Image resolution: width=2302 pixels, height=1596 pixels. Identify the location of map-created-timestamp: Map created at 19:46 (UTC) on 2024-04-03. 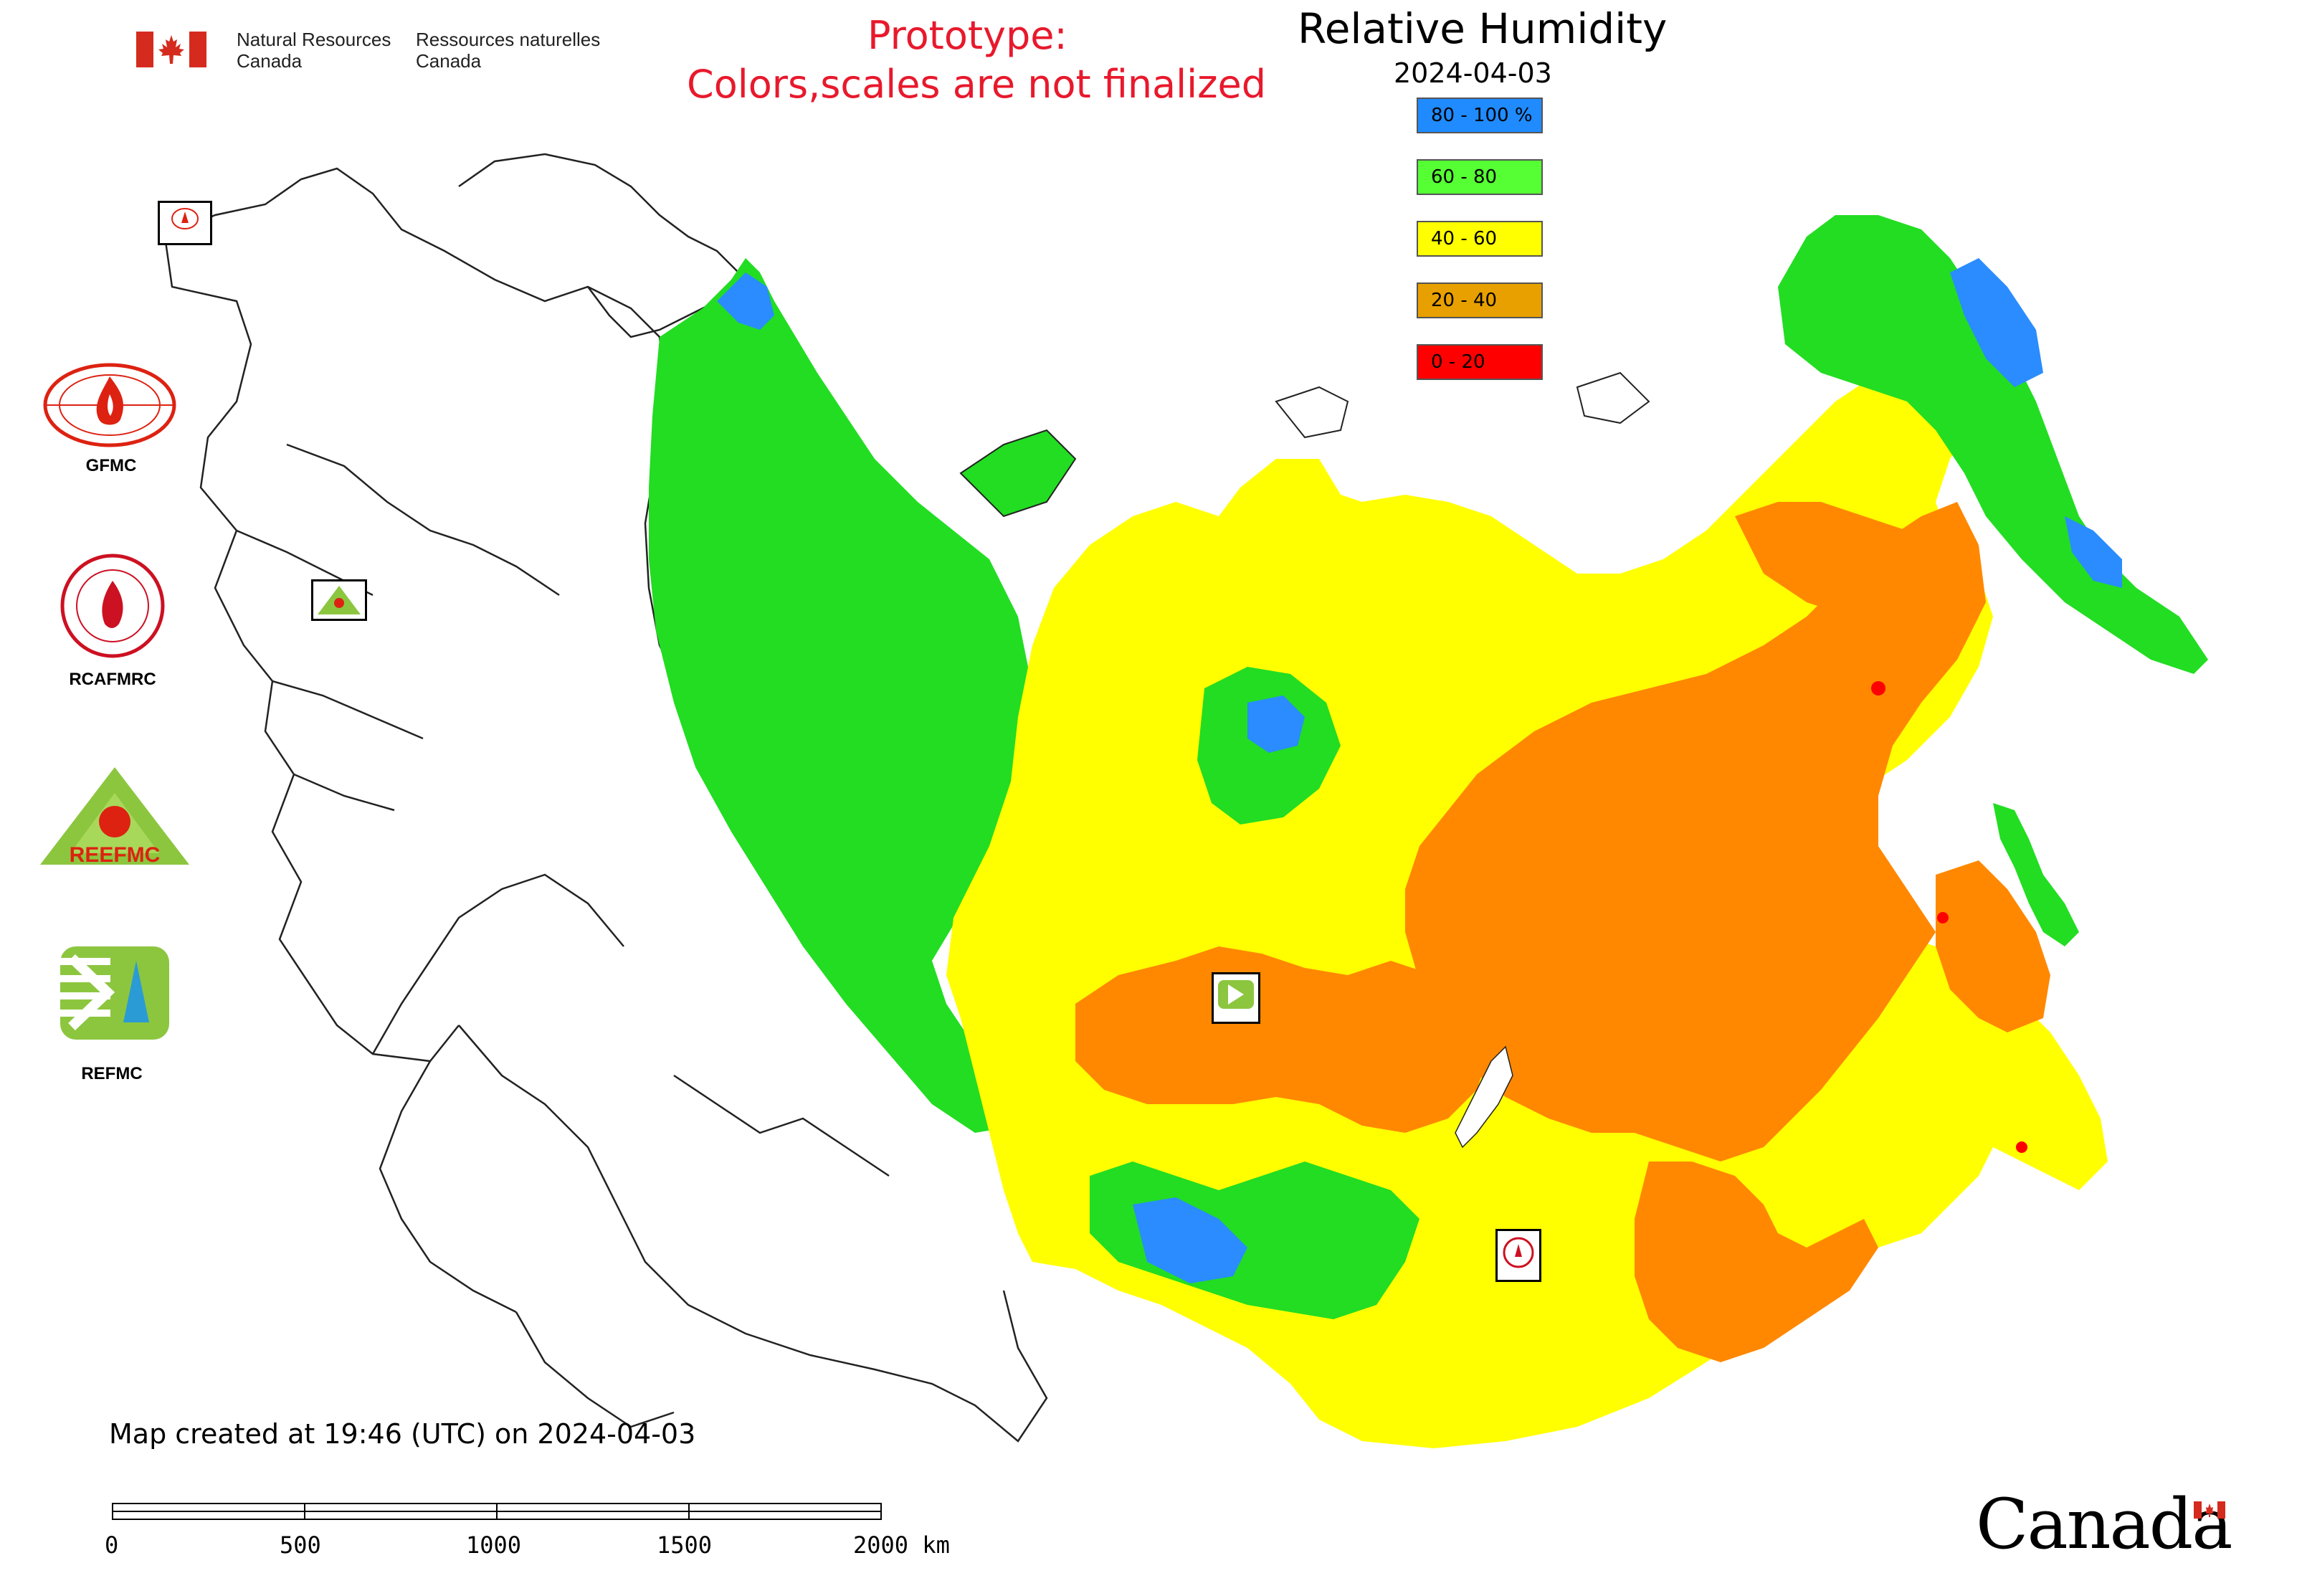
(402, 1434).